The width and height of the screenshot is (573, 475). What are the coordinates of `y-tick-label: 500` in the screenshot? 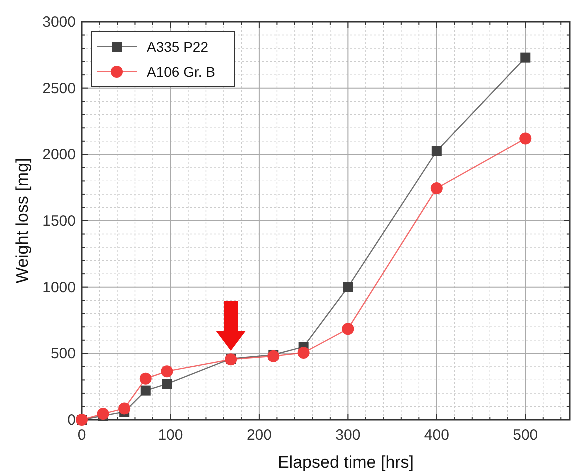 It's located at (63, 354).